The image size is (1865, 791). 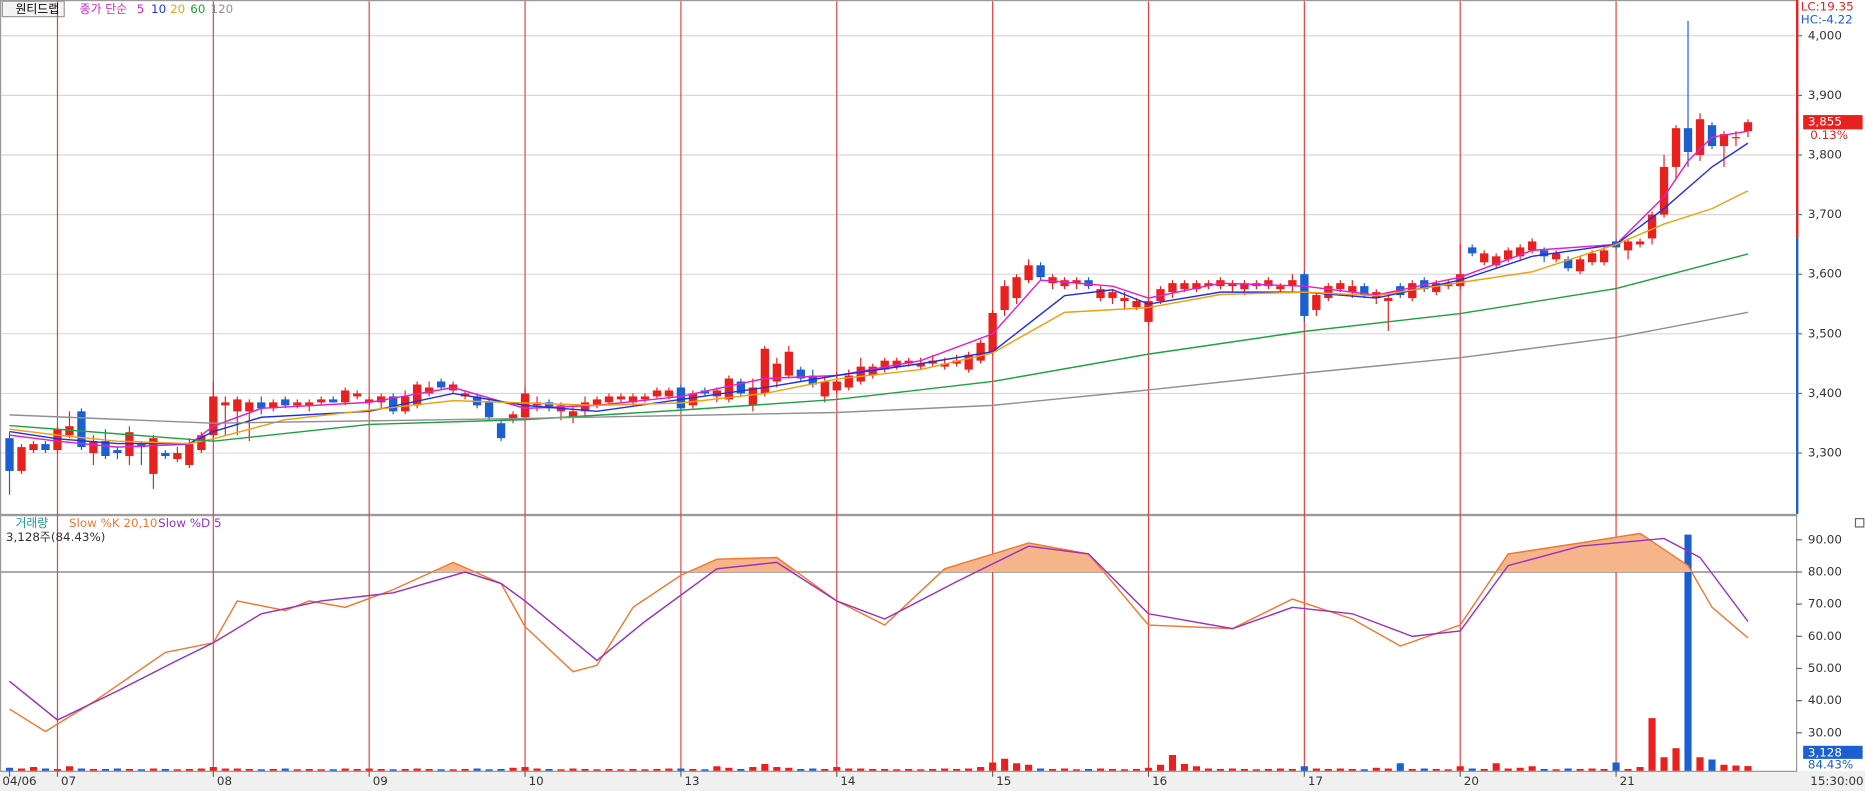 What do you see at coordinates (222, 9) in the screenshot?
I see `legend-entry: 120` at bounding box center [222, 9].